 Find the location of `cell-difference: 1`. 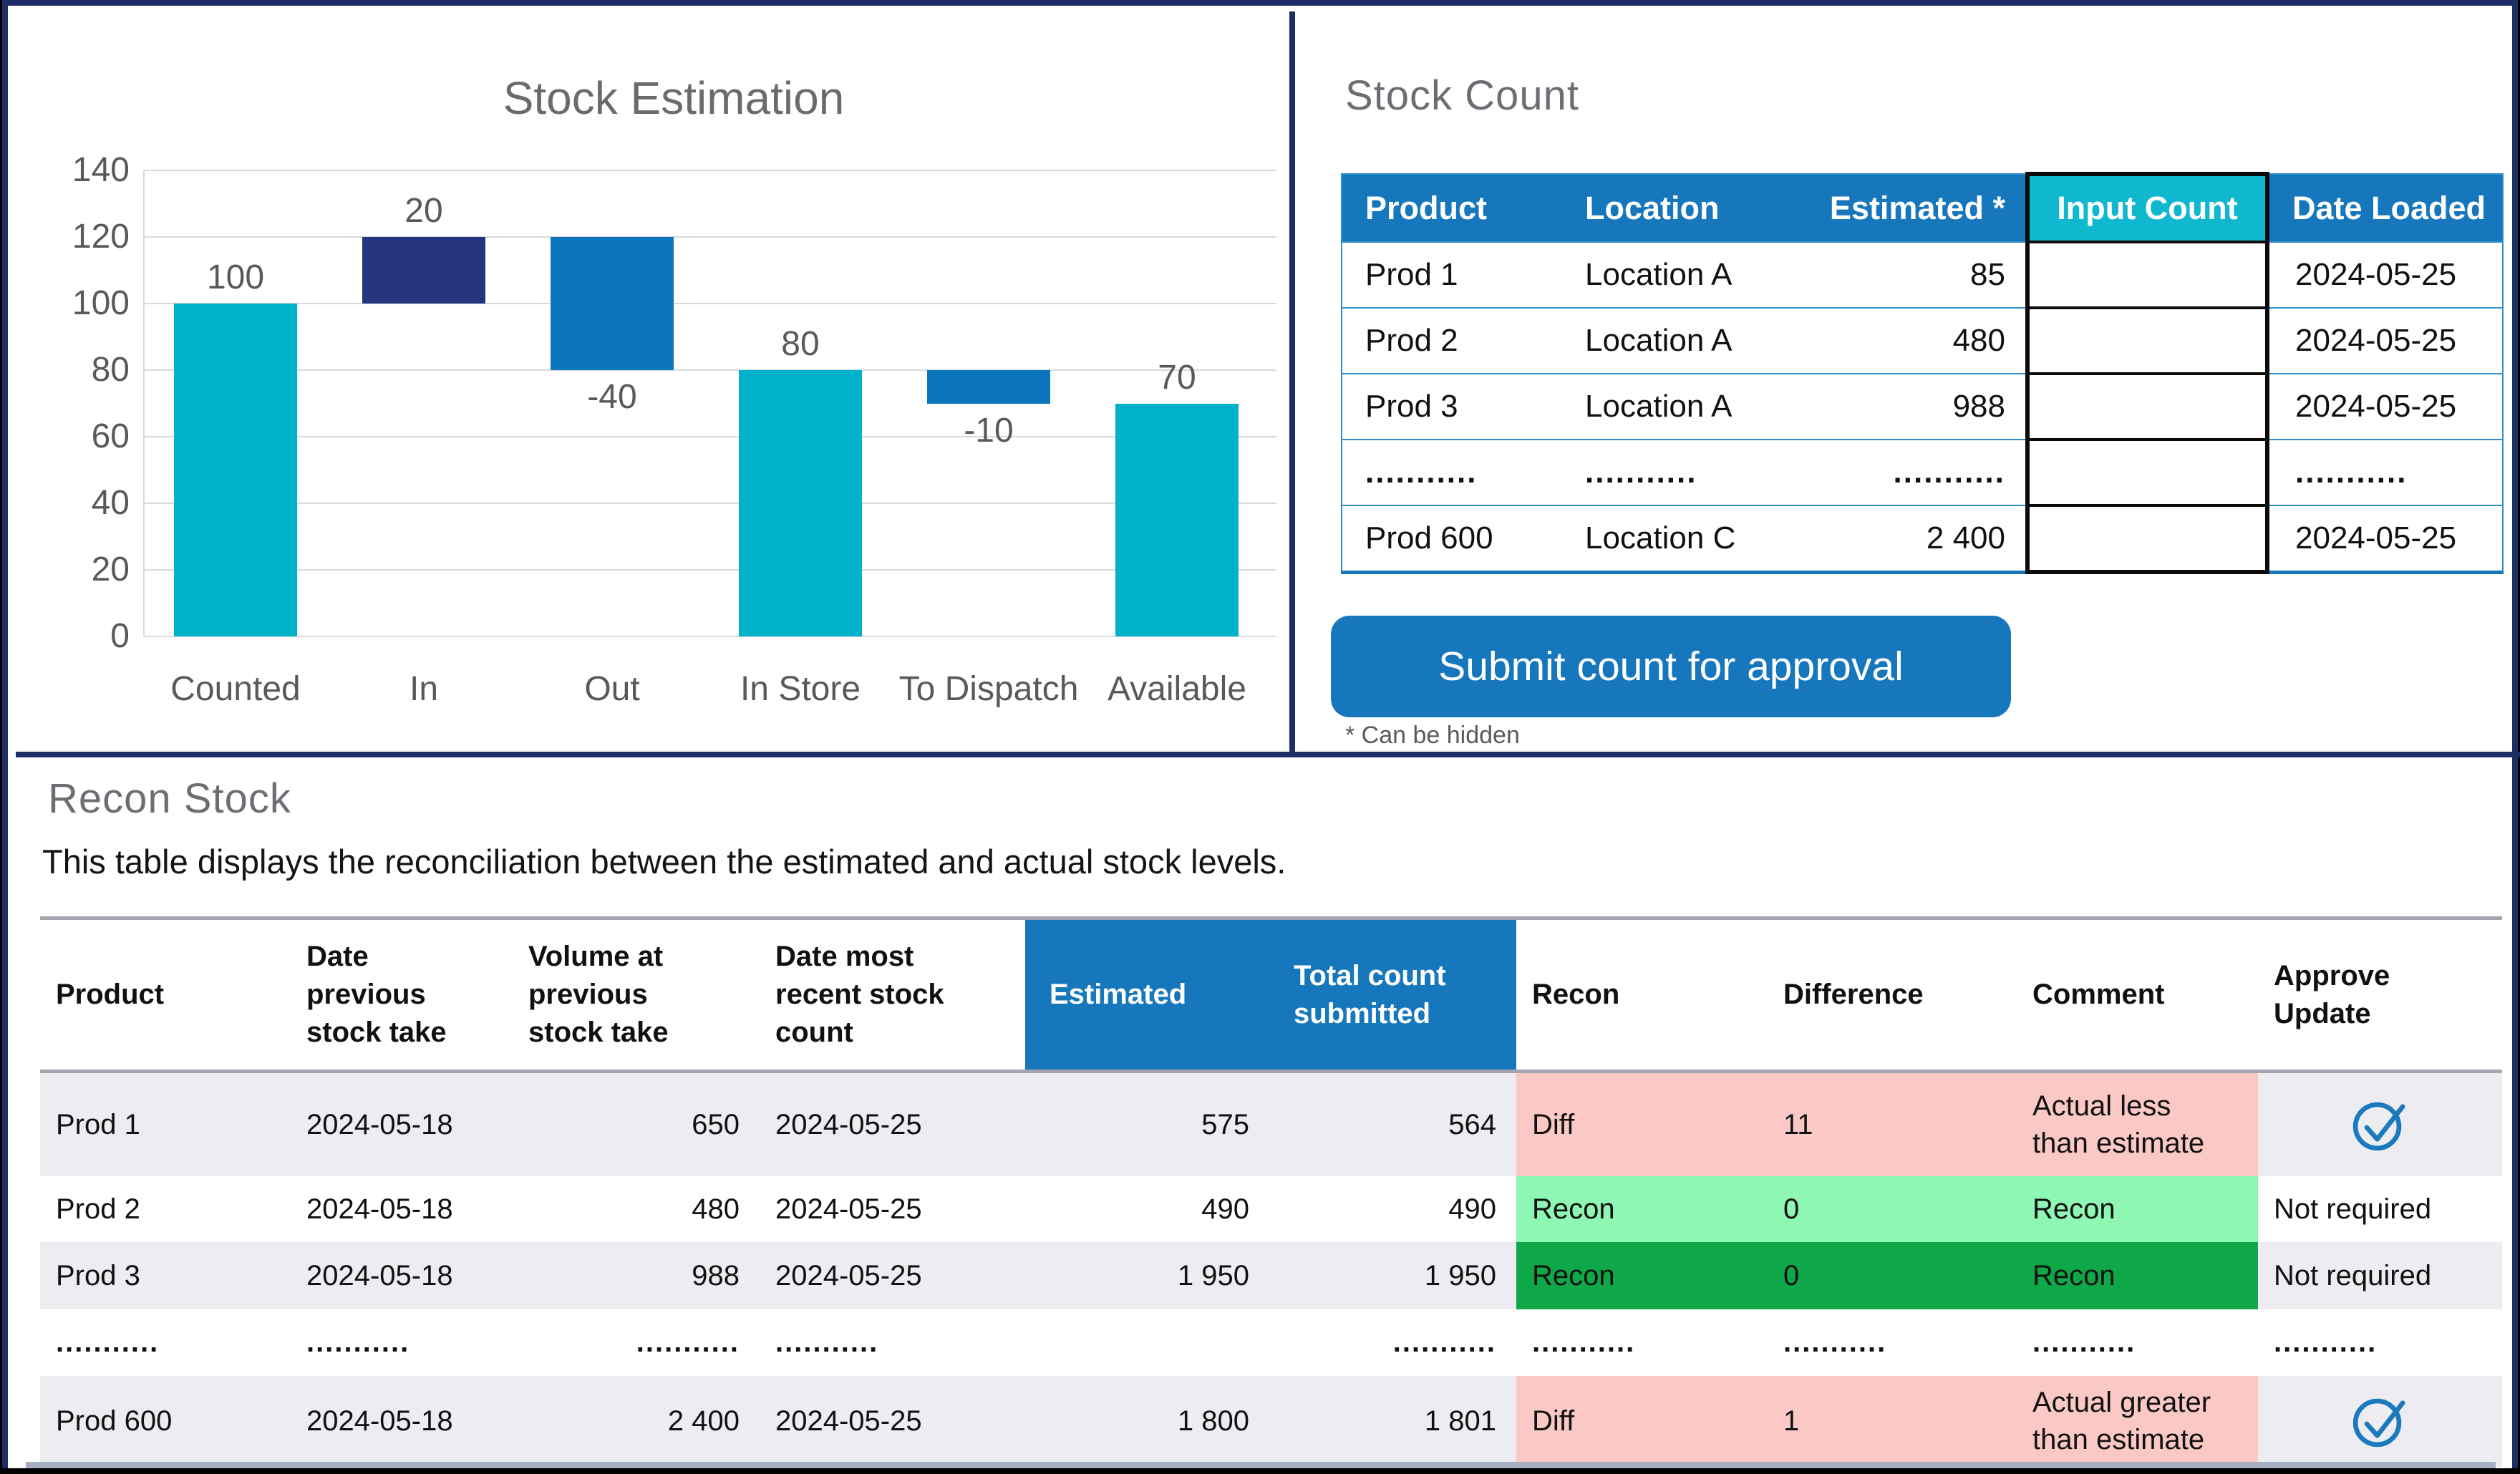

cell-difference: 1 is located at coordinates (1892, 1421).